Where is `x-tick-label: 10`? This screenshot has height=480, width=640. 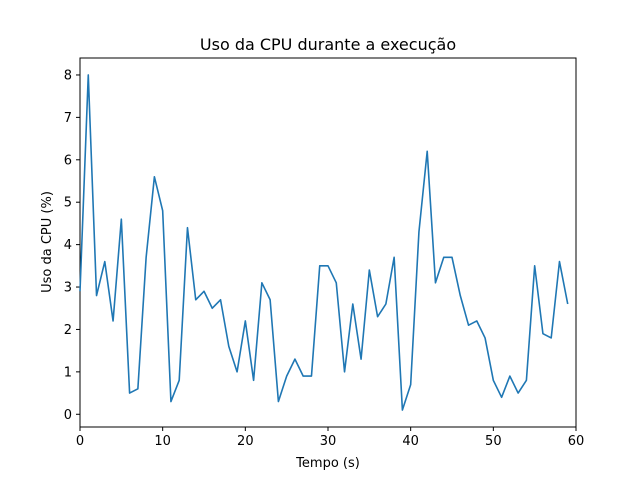
x-tick-label: 10 is located at coordinates (162, 441).